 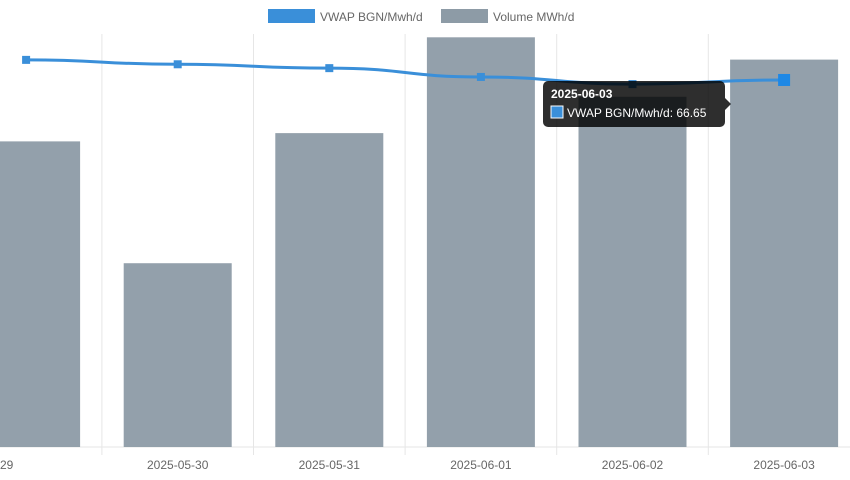 What do you see at coordinates (330, 465) in the screenshot?
I see `x-tick-label-2025-05-31: 2025-05-31` at bounding box center [330, 465].